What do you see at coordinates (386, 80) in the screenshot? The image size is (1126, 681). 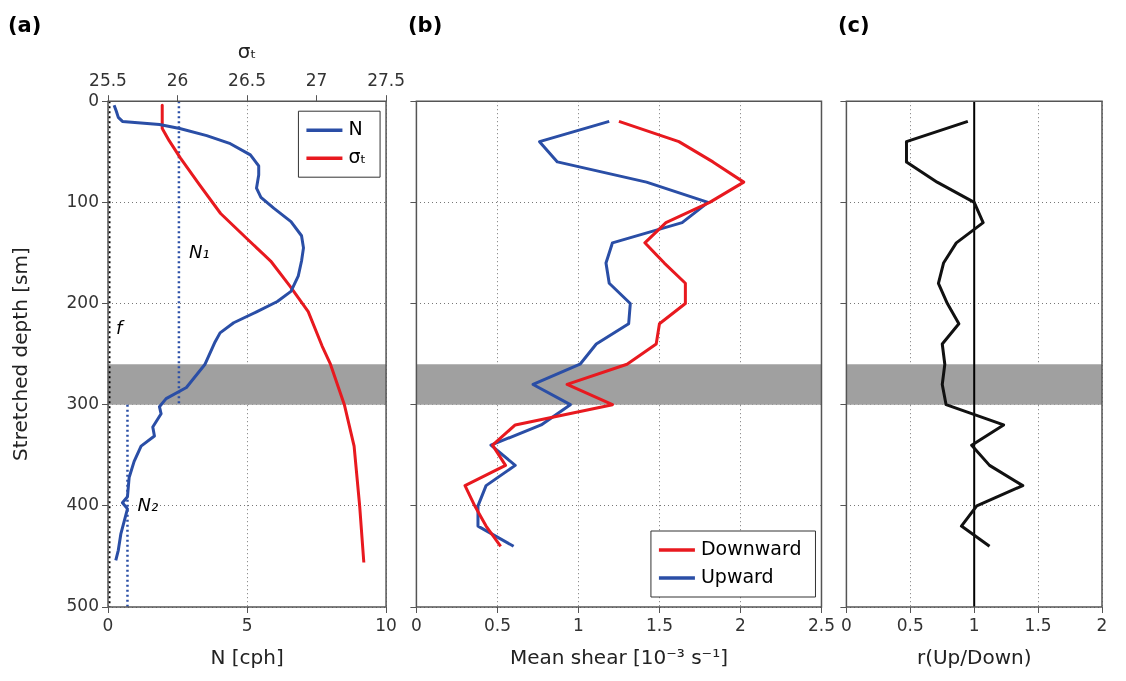 I see `x2-tick-label: 27.5` at bounding box center [386, 80].